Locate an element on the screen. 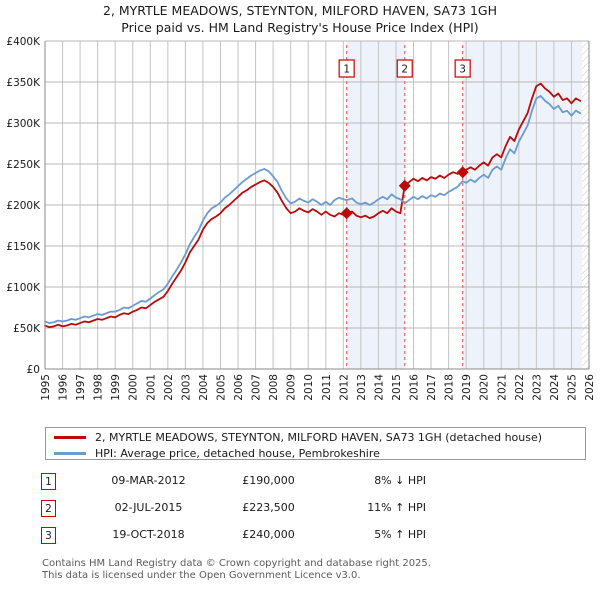 This screenshot has width=600, height=590. x-axis-tick-label: 2009 is located at coordinates (292, 387).